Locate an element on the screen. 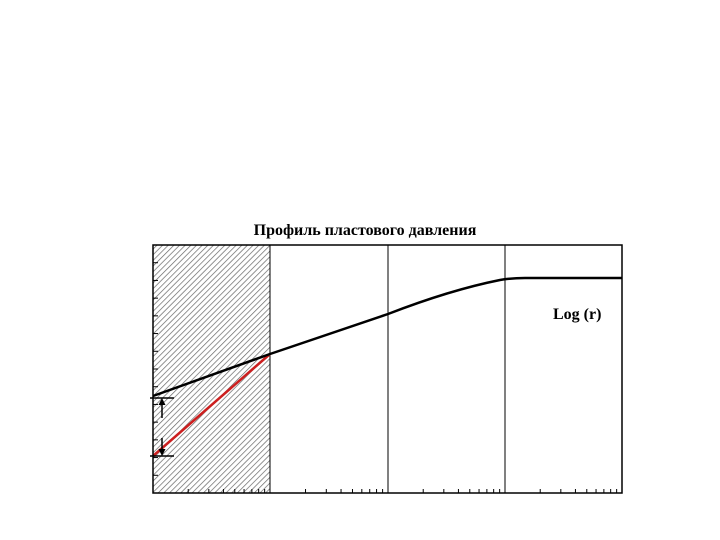 Image resolution: width=720 pixels, height=540 pixels. damaged-zone-hatch is located at coordinates (211, 369).